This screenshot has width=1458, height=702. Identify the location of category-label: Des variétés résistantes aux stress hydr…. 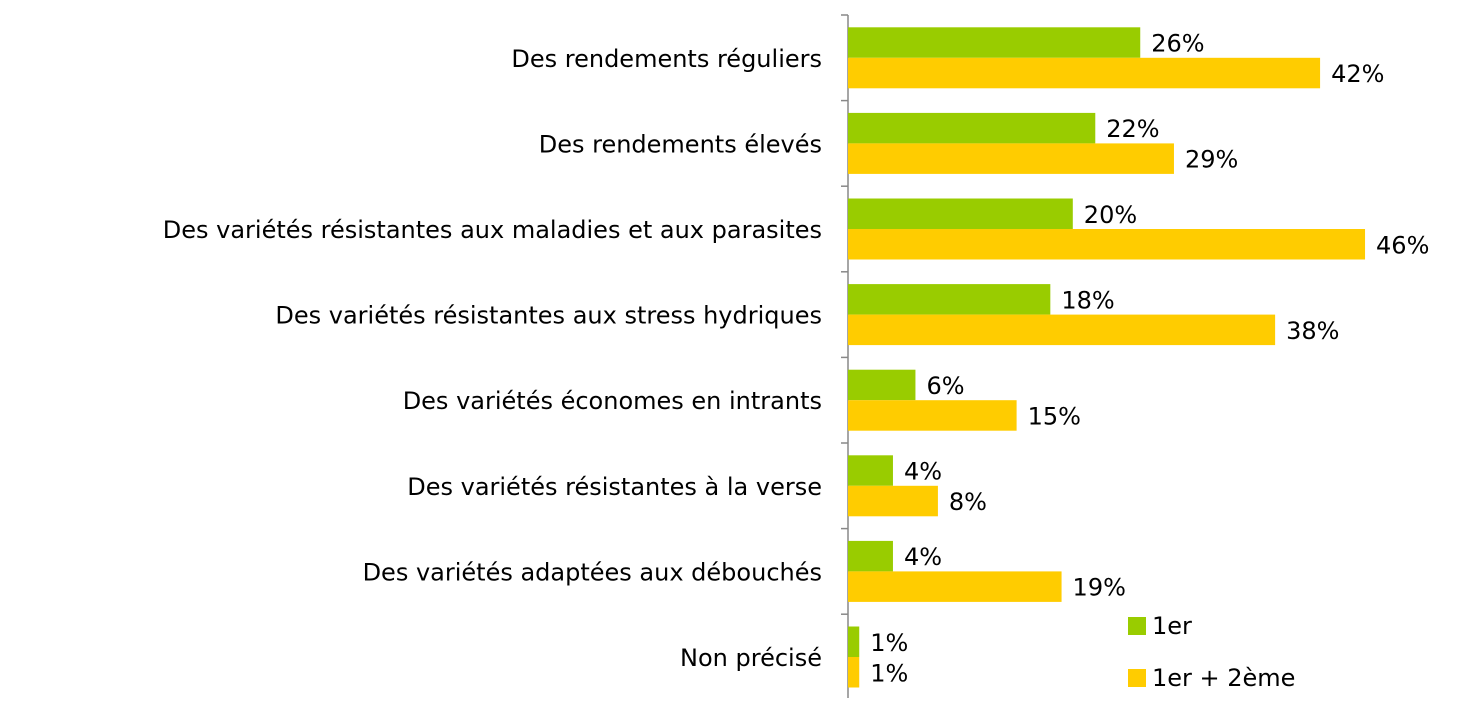
(548, 316).